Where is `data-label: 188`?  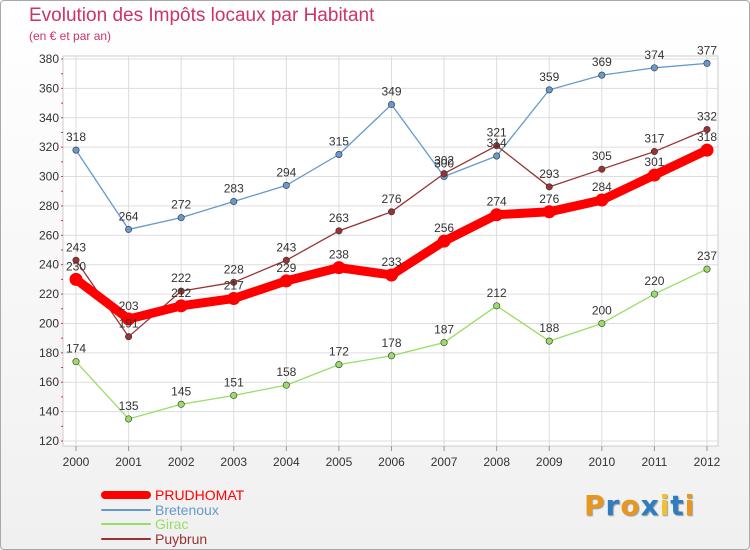
data-label: 188 is located at coordinates (549, 328).